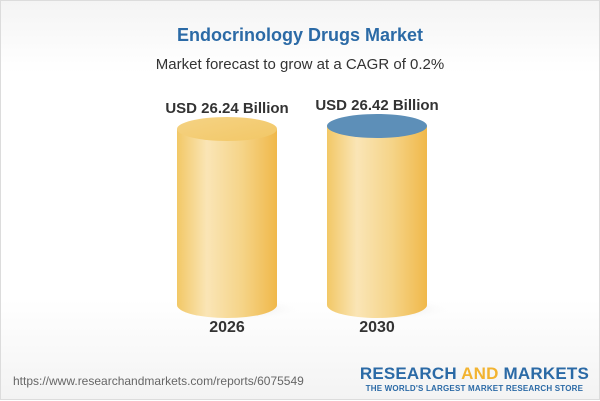 This screenshot has width=600, height=401. I want to click on cylinder-2030, so click(390, 217).